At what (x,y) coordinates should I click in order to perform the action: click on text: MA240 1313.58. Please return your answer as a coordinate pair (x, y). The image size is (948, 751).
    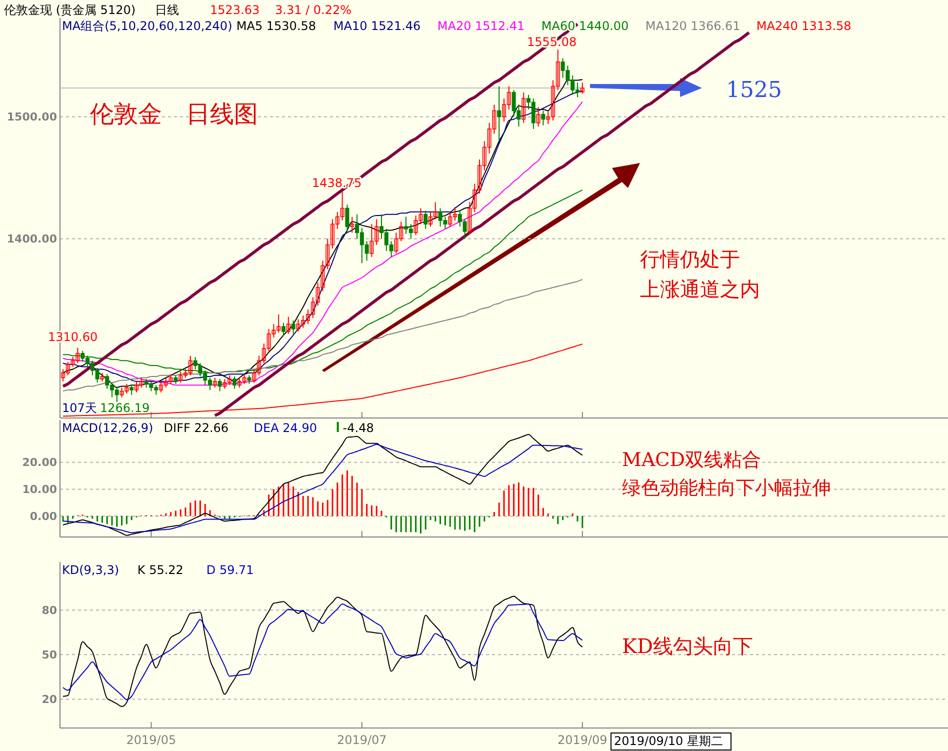
    Looking at the image, I should click on (804, 26).